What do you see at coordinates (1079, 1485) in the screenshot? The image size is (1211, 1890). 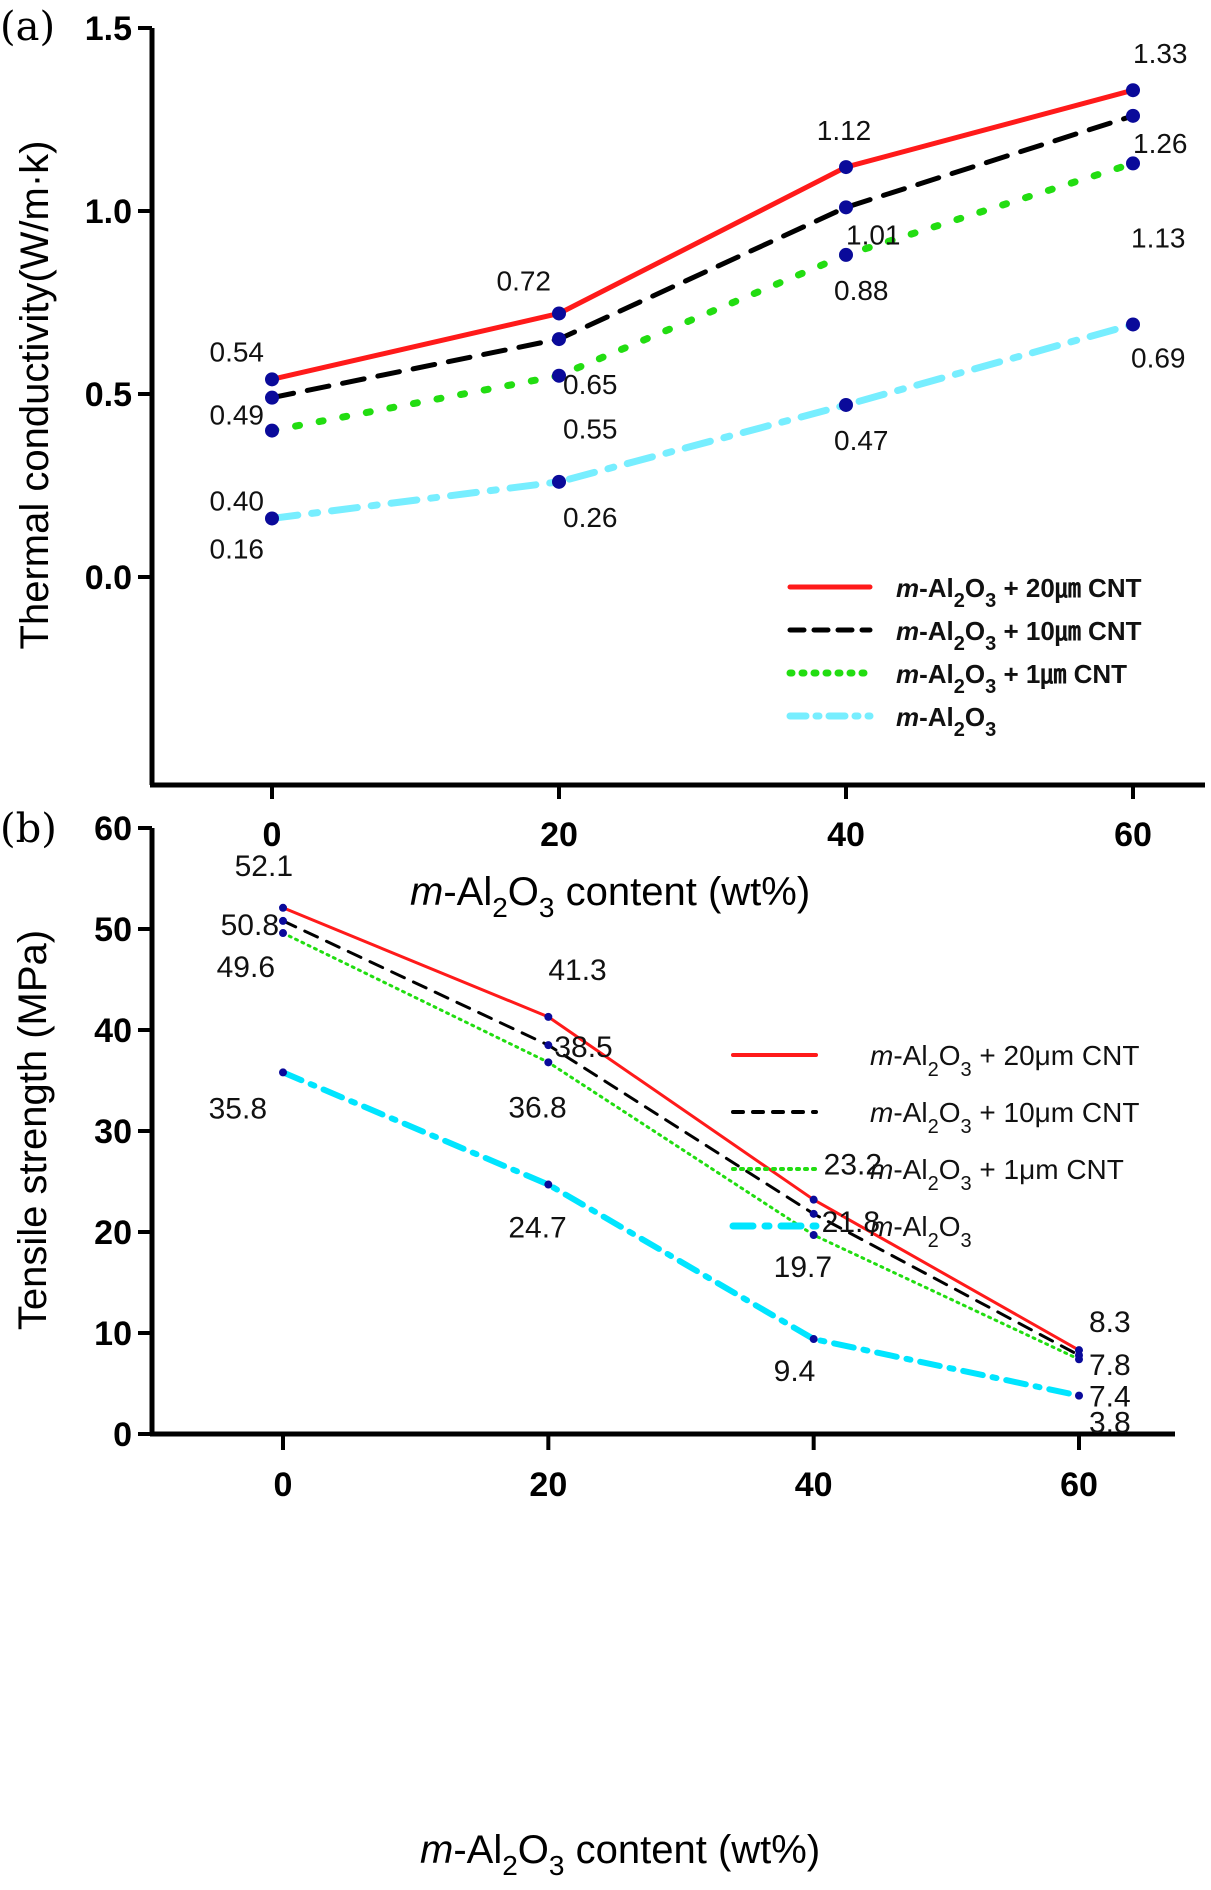 I see `x-tick-label: 60` at bounding box center [1079, 1485].